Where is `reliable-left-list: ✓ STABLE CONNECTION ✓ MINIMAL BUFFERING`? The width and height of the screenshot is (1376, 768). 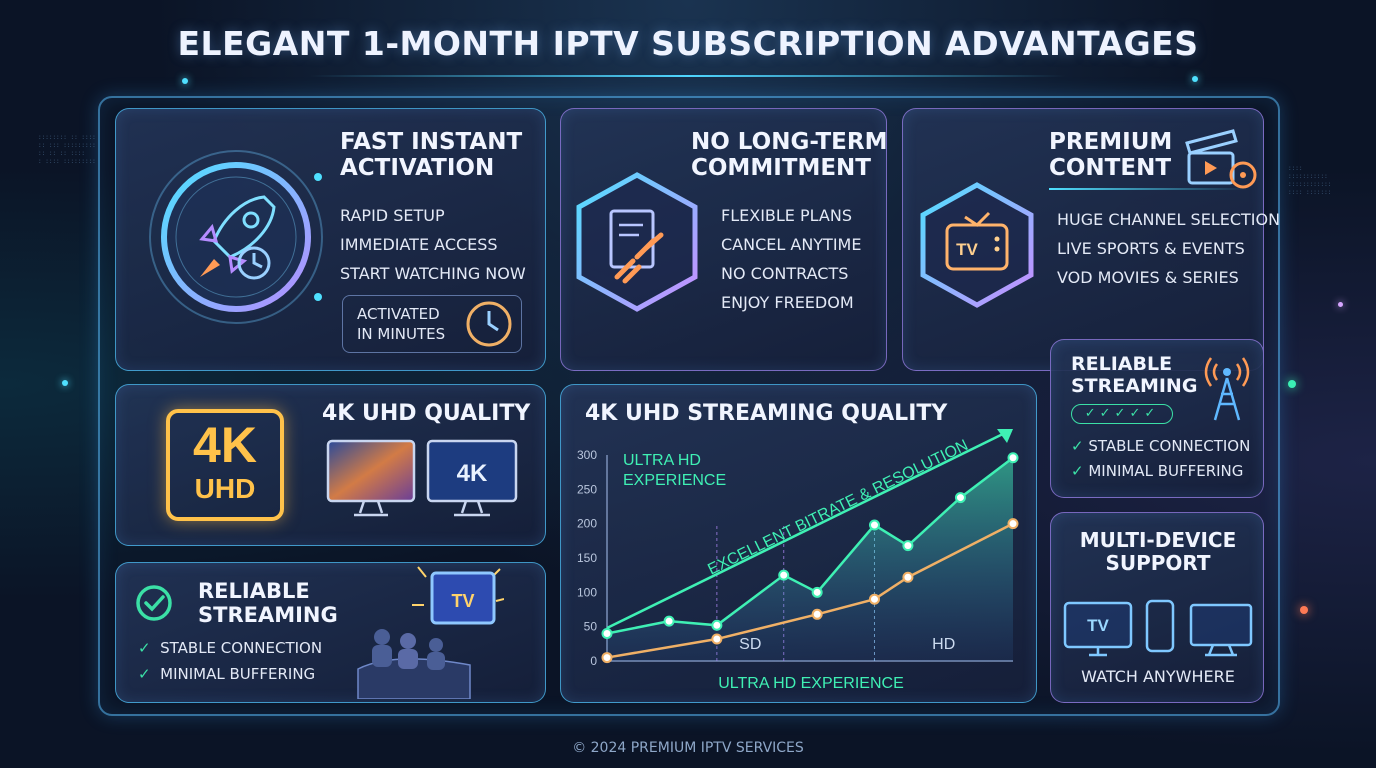
reliable-left-list: ✓ STABLE CONNECTION ✓ MINIMAL BUFFERING is located at coordinates (230, 661).